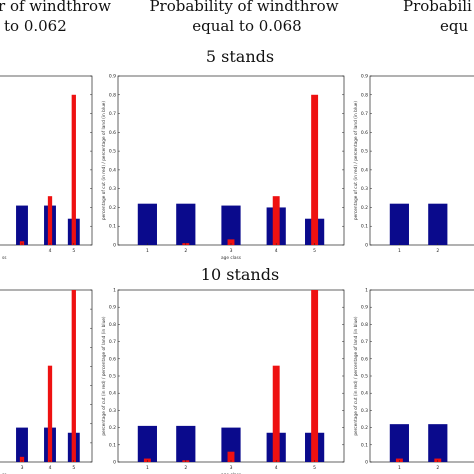 The image size is (474, 474). What do you see at coordinates (46, 168) in the screenshot?
I see `chart-5stands-0.062: 4 5 ss` at bounding box center [46, 168].